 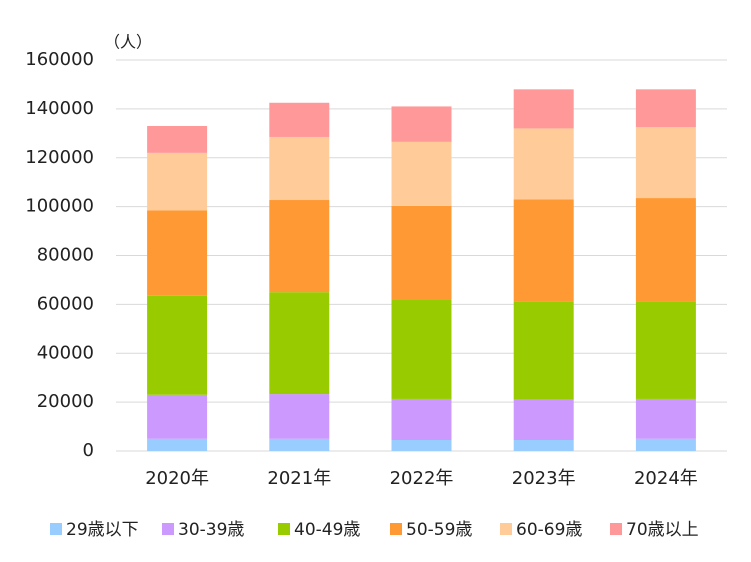 What do you see at coordinates (422, 478) in the screenshot?
I see `x-tick-label: 2022年` at bounding box center [422, 478].